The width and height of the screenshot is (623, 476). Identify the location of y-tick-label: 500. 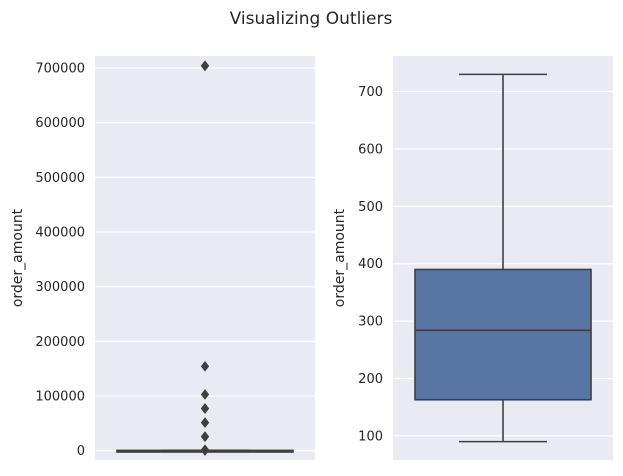
(370, 207).